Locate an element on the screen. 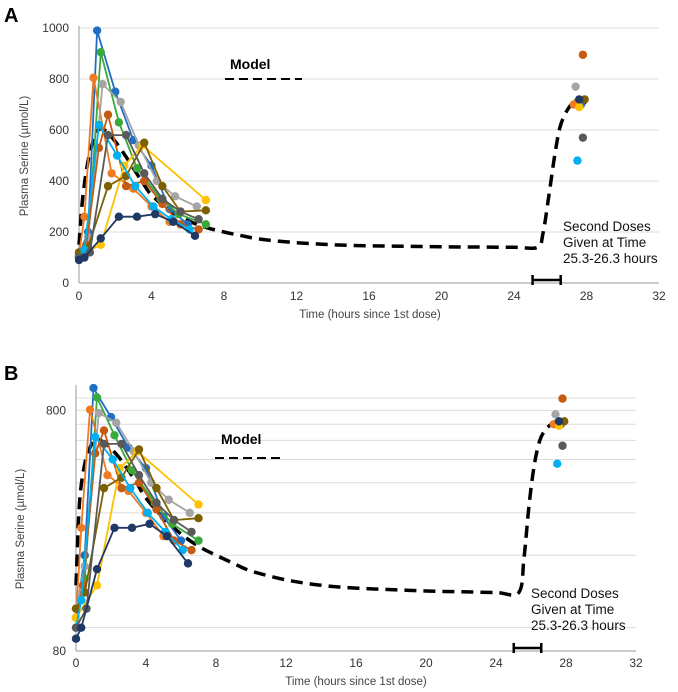  panel-b-annotation-line-3: 25.3-26.3 hours is located at coordinates (578, 625).